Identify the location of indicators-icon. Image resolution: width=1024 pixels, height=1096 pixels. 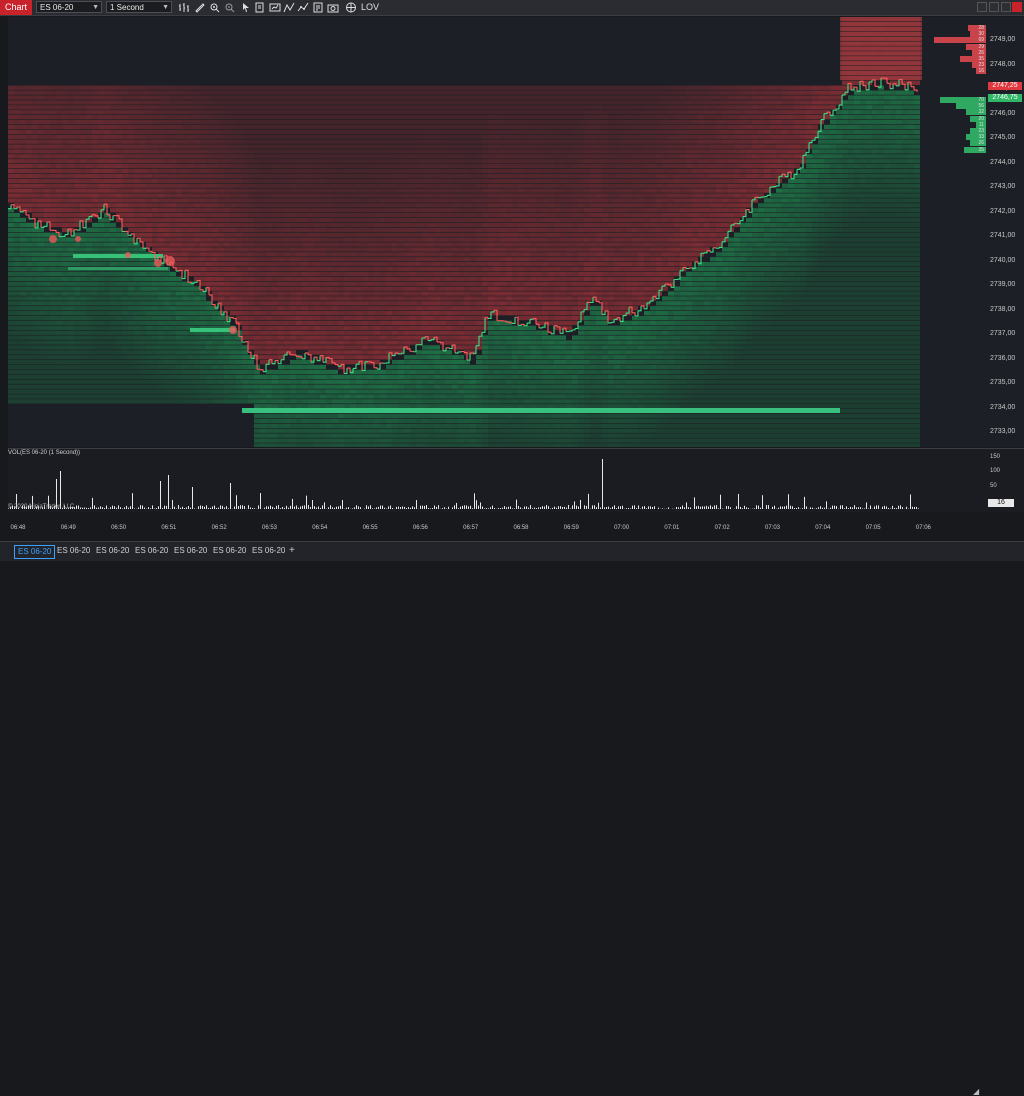
(289, 7).